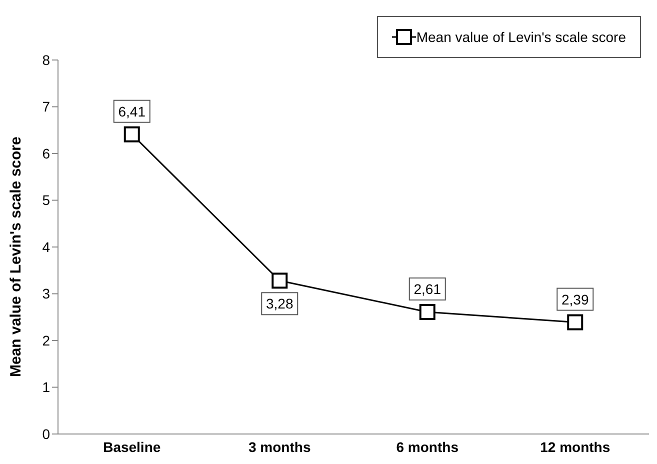  Describe the element at coordinates (132, 446) in the screenshot. I see `x-tick-label: Baseline` at that location.